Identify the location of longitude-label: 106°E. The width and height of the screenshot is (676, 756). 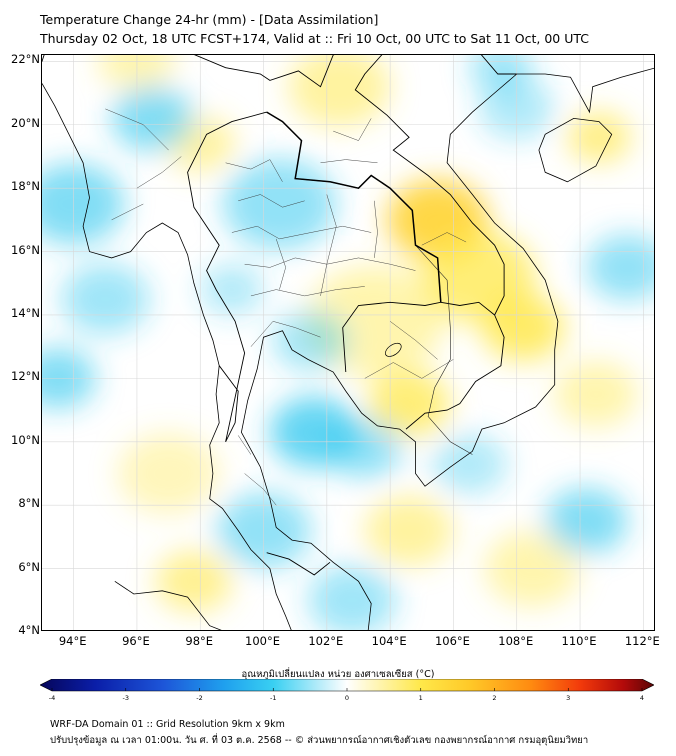
(452, 641).